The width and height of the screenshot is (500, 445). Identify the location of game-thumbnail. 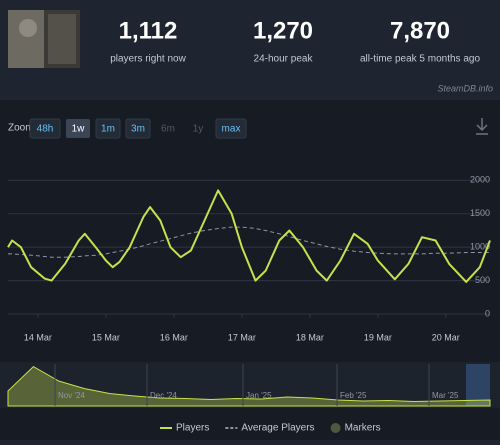
(44, 39).